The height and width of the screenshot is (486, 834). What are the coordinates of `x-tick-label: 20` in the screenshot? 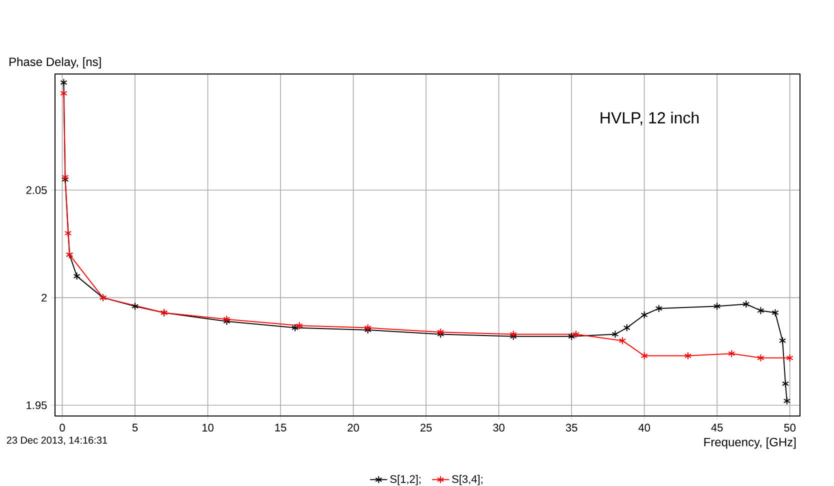 It's located at (353, 428).